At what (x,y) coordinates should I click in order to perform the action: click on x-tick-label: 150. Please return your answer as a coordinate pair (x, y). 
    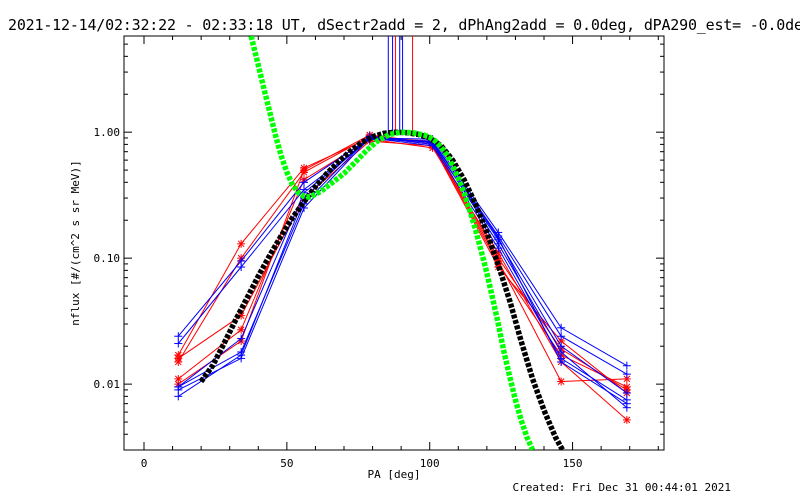
    Looking at the image, I should click on (573, 463).